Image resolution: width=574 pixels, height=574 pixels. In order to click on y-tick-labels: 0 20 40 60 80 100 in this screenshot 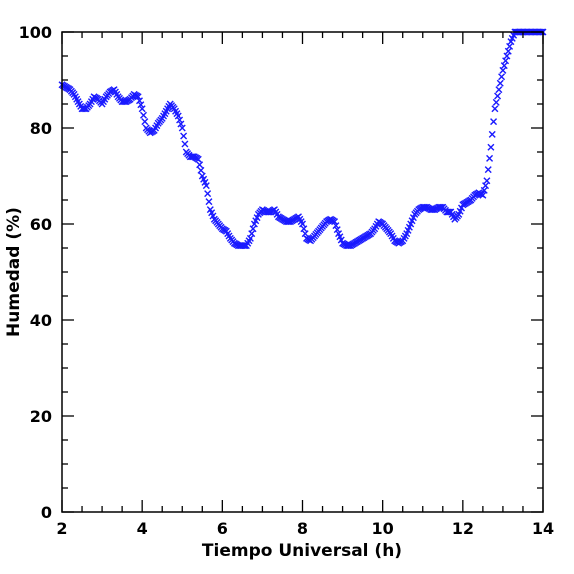, I will do `click(35, 272)`.